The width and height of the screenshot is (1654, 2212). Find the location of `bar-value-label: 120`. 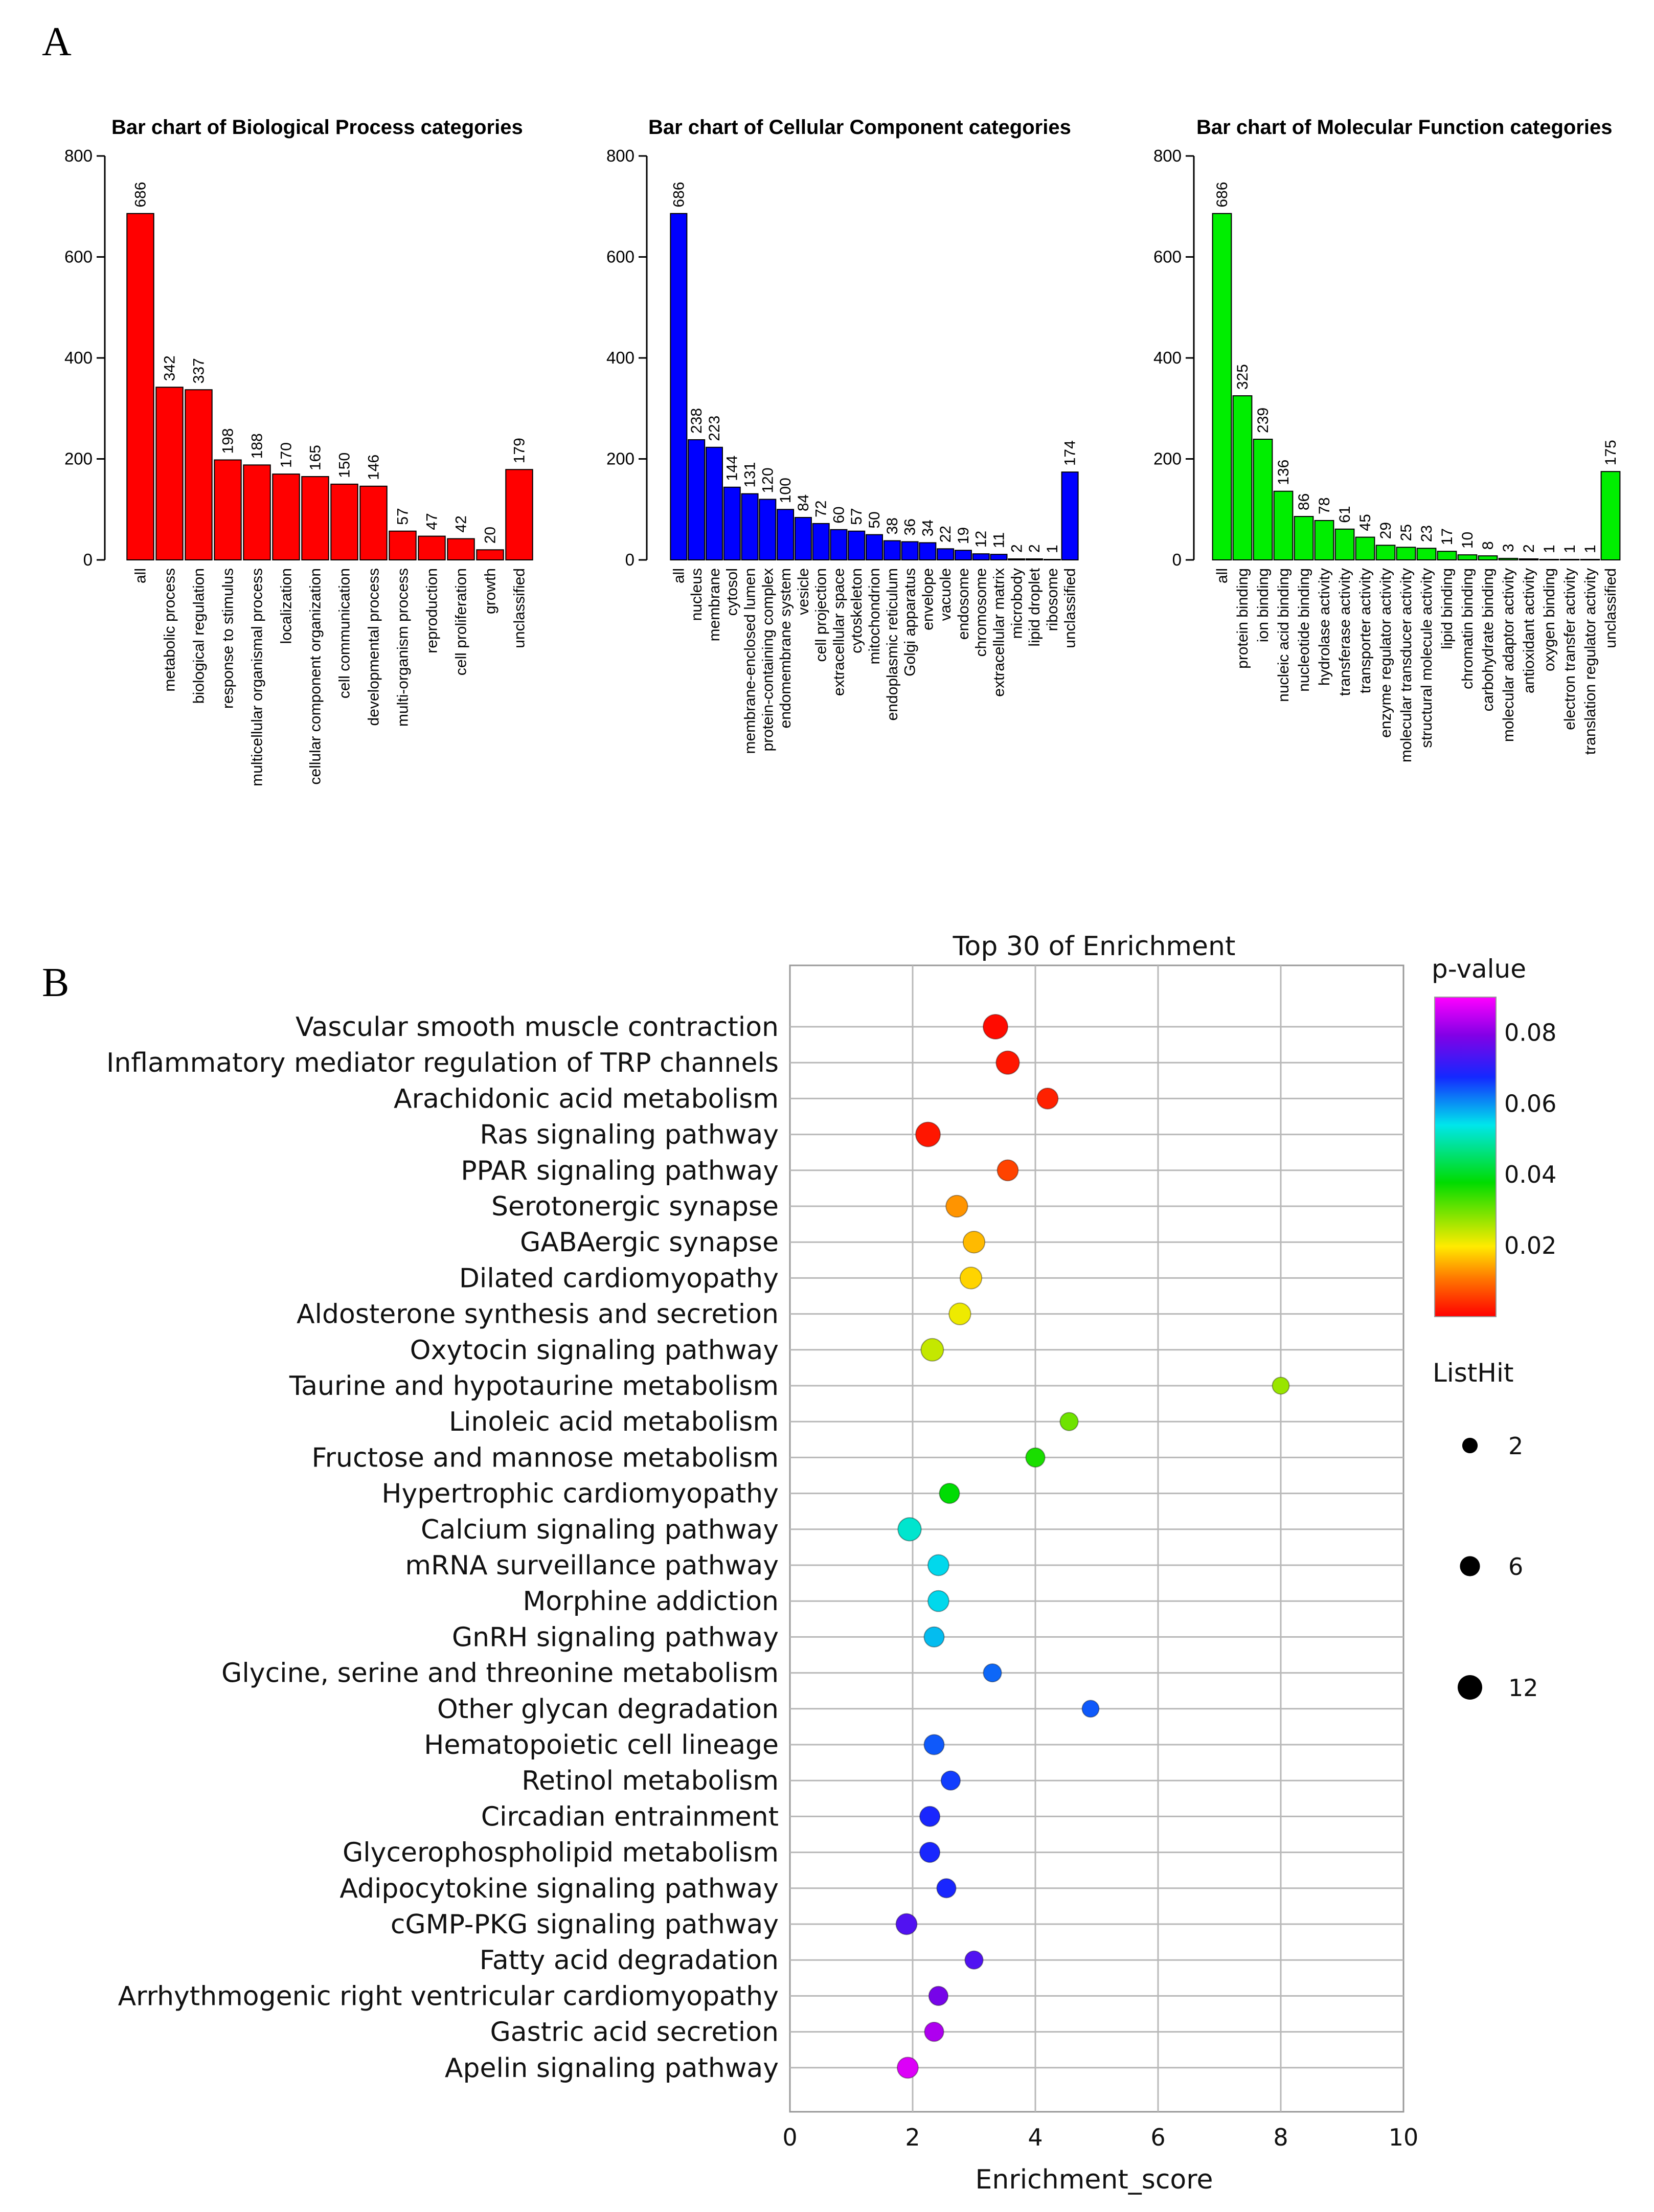

bar-value-label: 120 is located at coordinates (768, 480).